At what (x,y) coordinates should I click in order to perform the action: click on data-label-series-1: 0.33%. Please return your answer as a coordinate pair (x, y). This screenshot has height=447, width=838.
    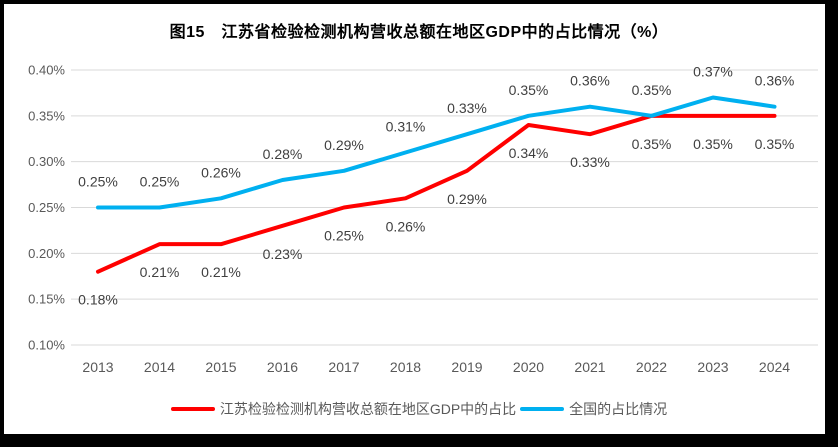
    Looking at the image, I should click on (467, 108).